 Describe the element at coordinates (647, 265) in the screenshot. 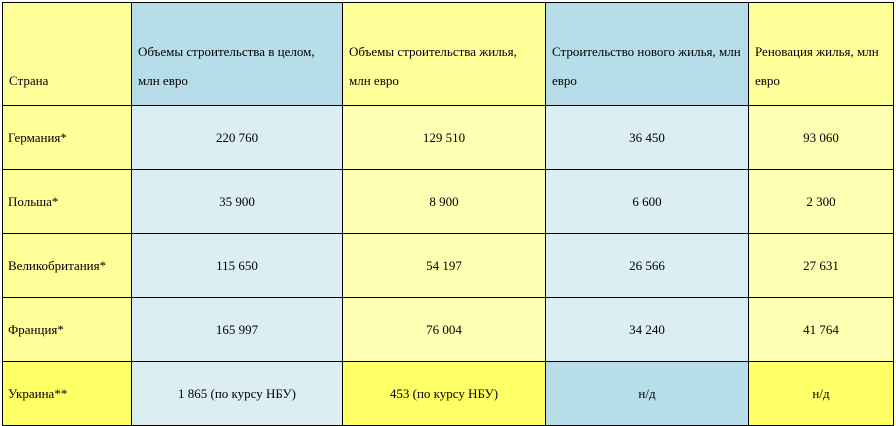

I see `value-cell: 26 566` at that location.